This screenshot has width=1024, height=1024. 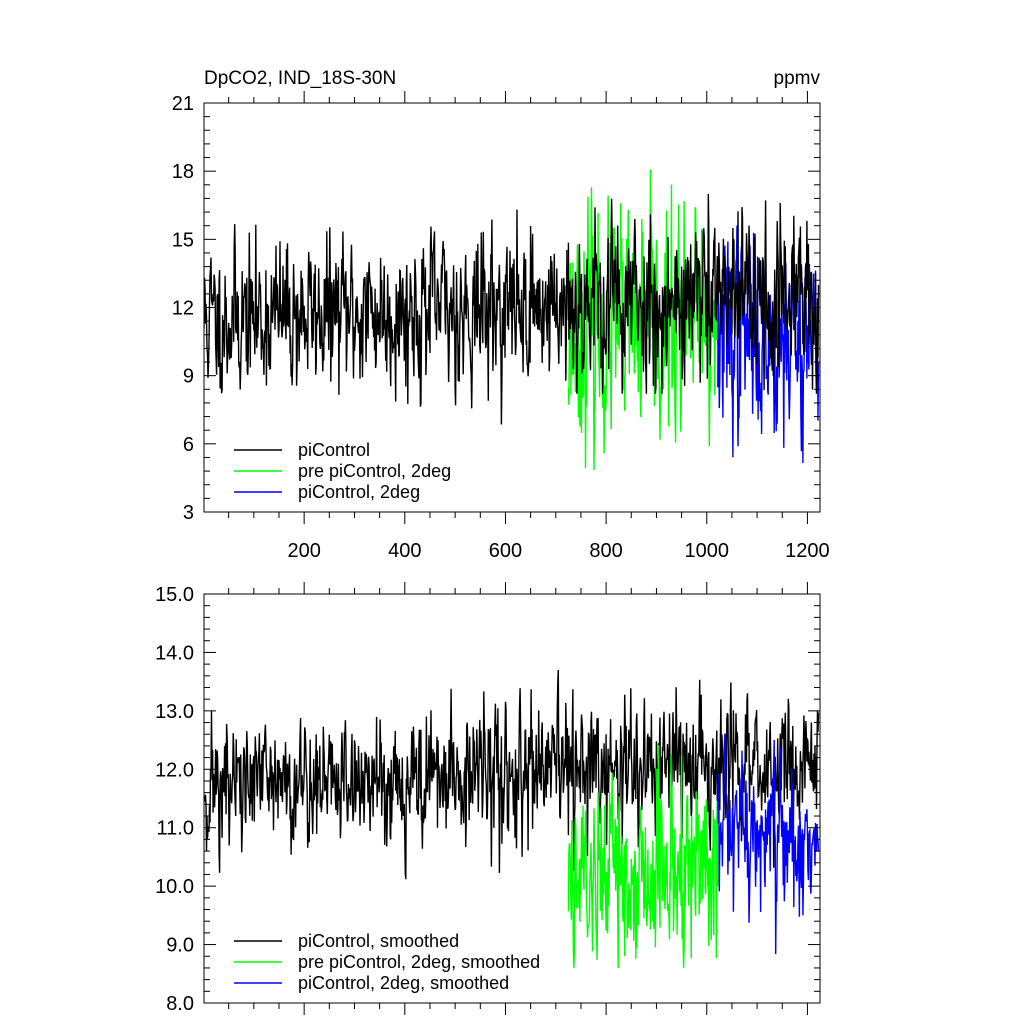 I want to click on y-tick-label: 10.0, so click(x=174, y=887).